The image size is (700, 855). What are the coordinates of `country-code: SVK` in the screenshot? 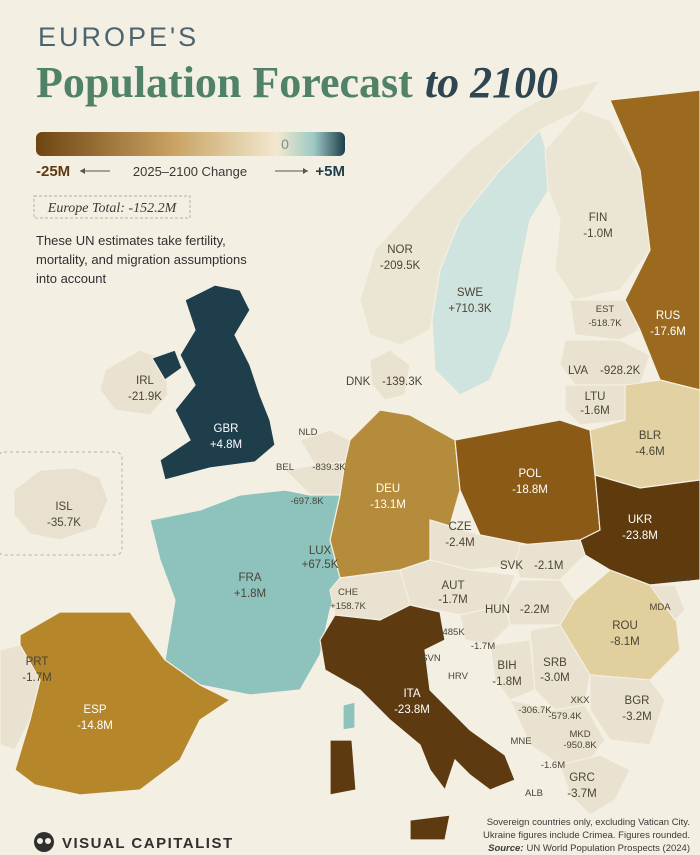 It's located at (511, 566).